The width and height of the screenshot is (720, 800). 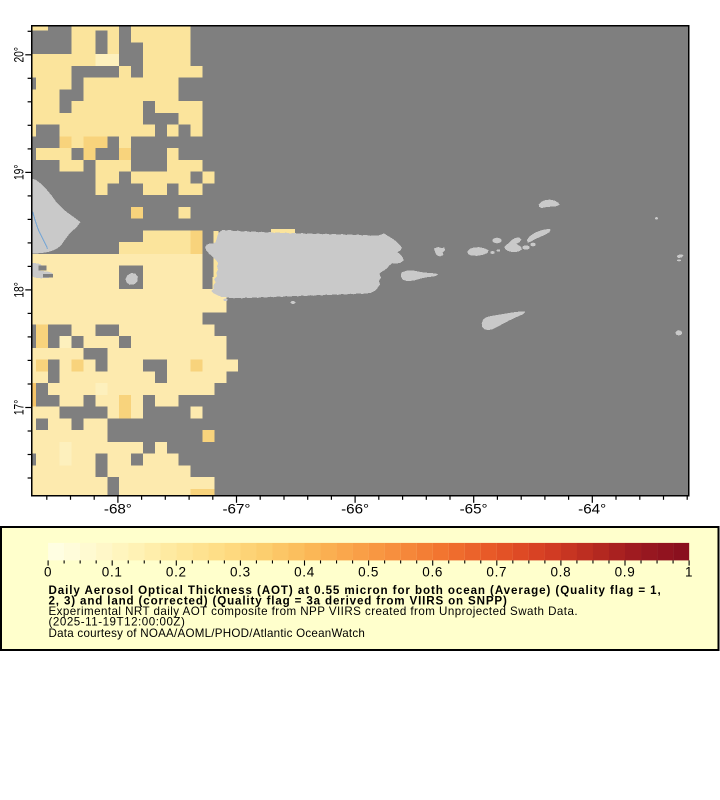 What do you see at coordinates (176, 572) in the screenshot?
I see `svg-text: 0.2` at bounding box center [176, 572].